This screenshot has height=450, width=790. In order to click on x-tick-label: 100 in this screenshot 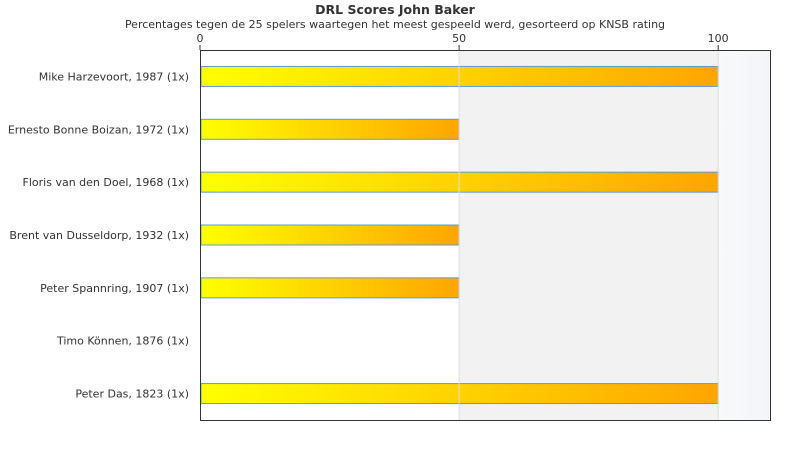, I will do `click(718, 38)`.